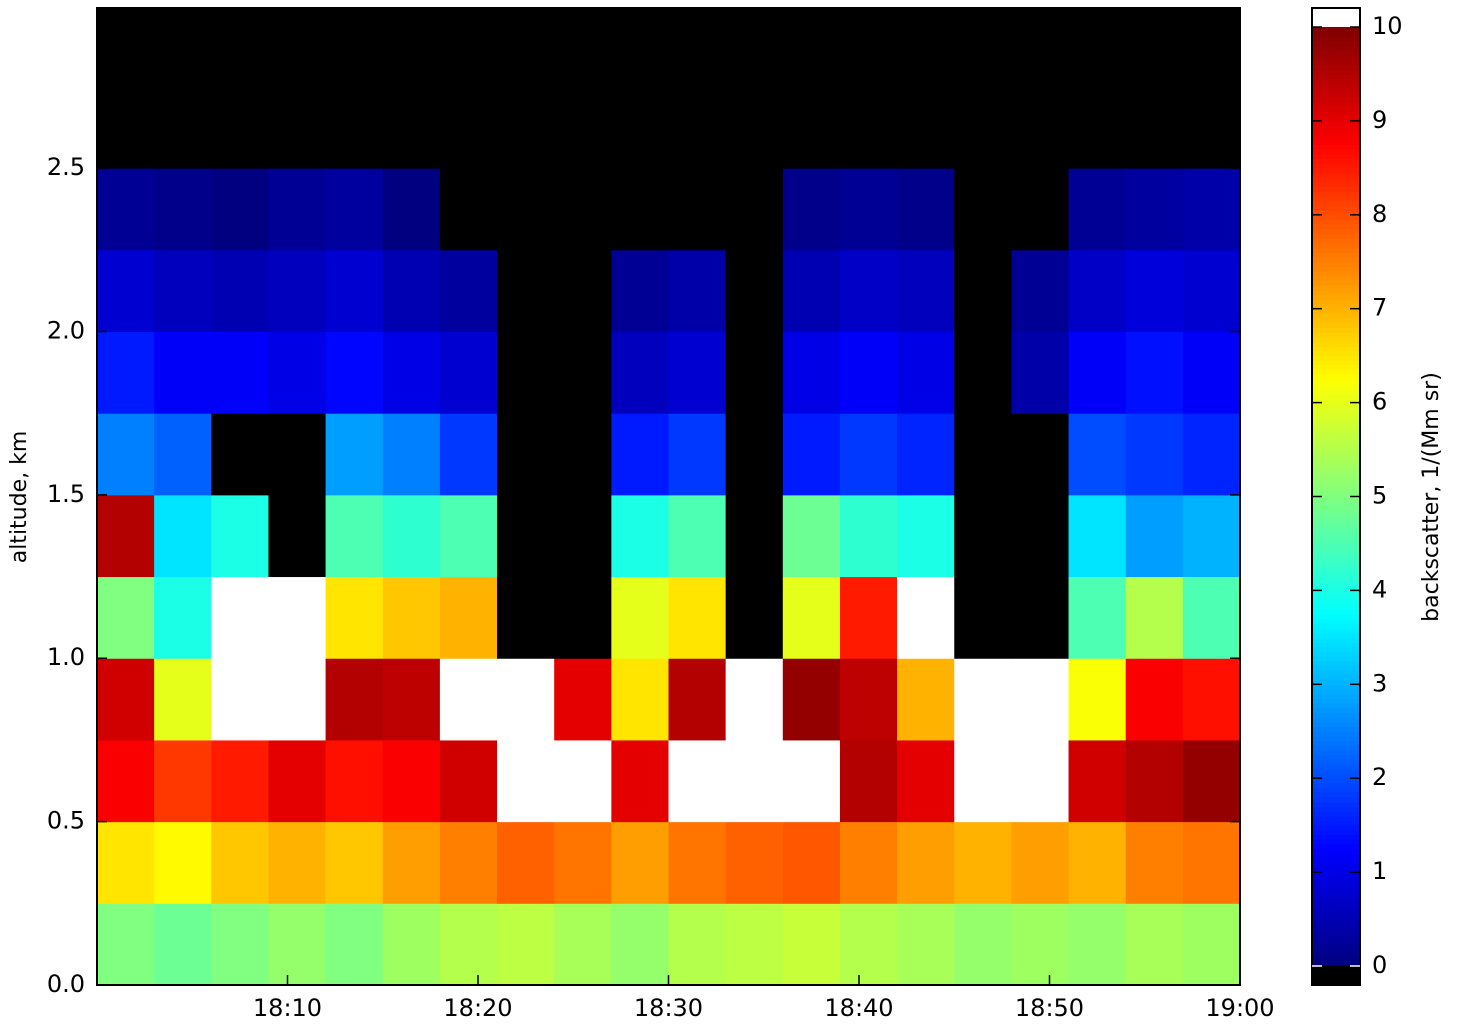  I want to click on colorbar-under, so click(1336, 975).